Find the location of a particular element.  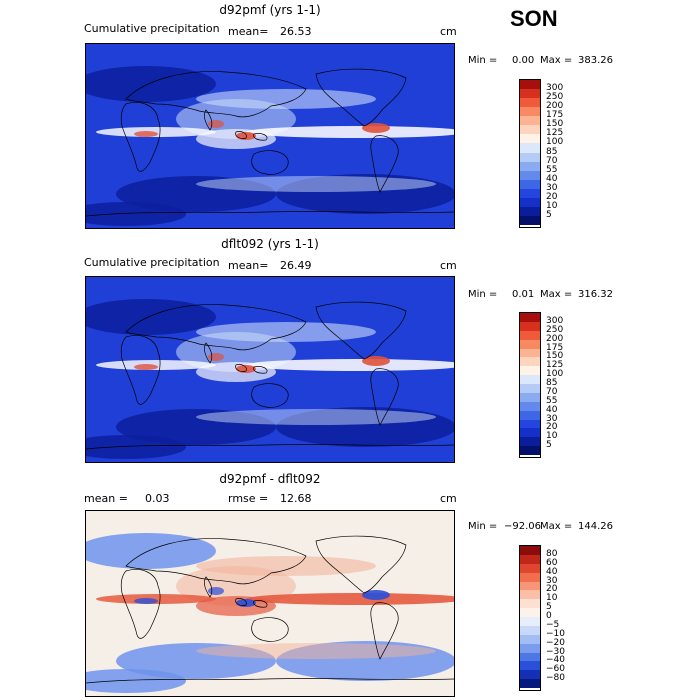

colorbar-tick-label: 100 is located at coordinates (555, 374).